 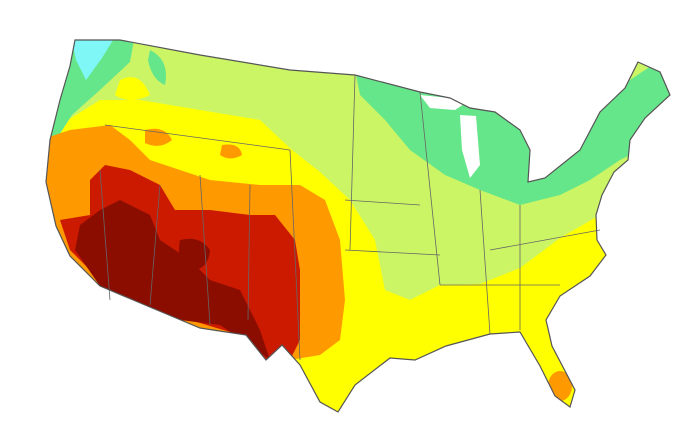 What do you see at coordinates (470, 146) in the screenshot?
I see `lake-michigan` at bounding box center [470, 146].